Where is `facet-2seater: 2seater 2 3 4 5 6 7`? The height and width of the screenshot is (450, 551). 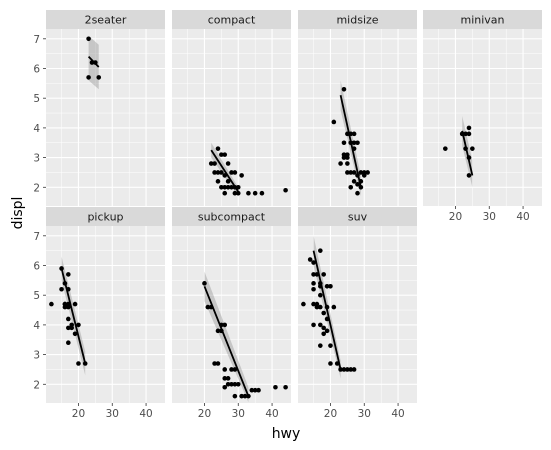 facet-2seater: 2seater 2 3 4 5 6 7 is located at coordinates (99, 108).